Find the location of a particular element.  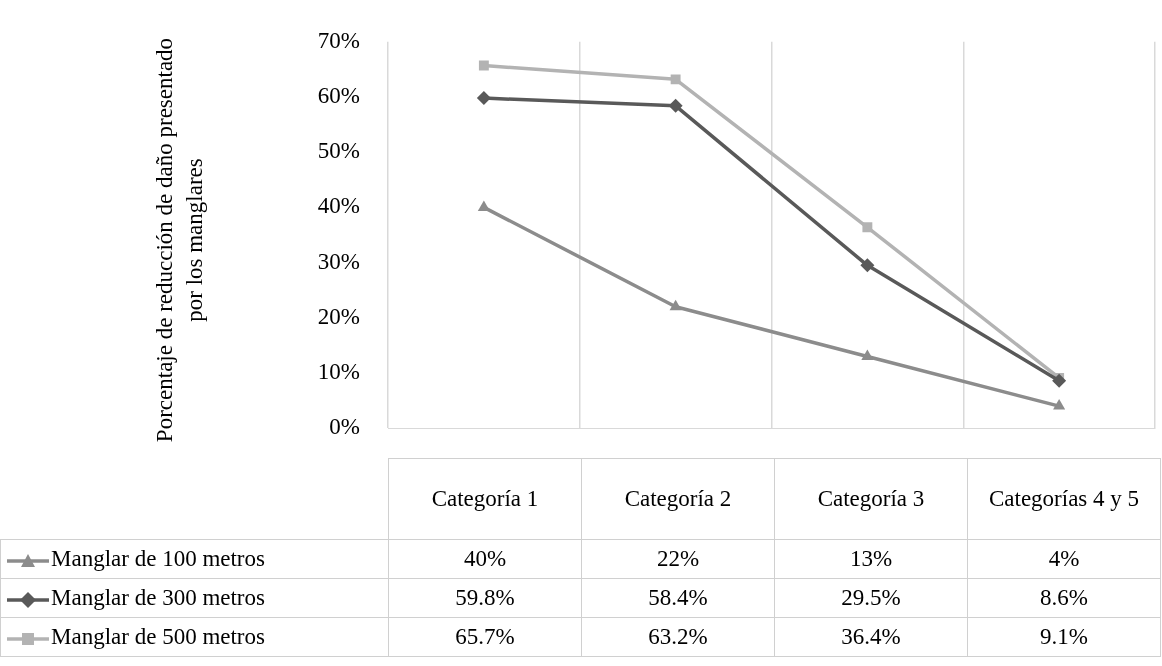

data-label: 9.1% is located at coordinates (1064, 637).